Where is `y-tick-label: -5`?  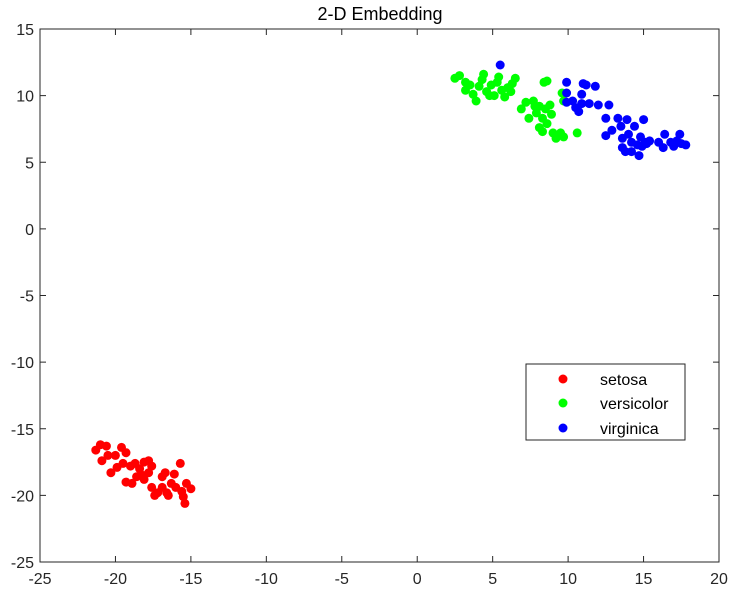 y-tick-label: -5 is located at coordinates (27, 297).